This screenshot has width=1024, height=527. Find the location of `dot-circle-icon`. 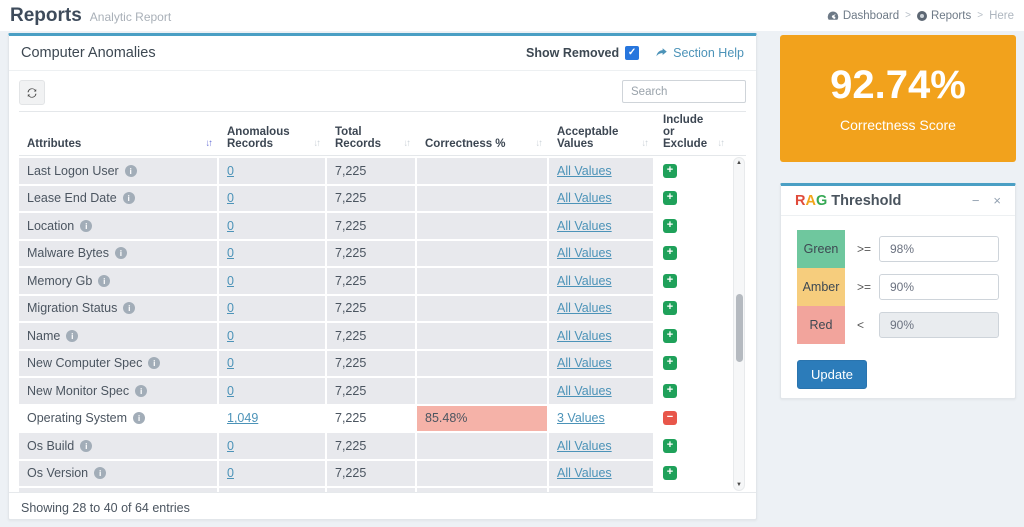

dot-circle-icon is located at coordinates (921, 15).